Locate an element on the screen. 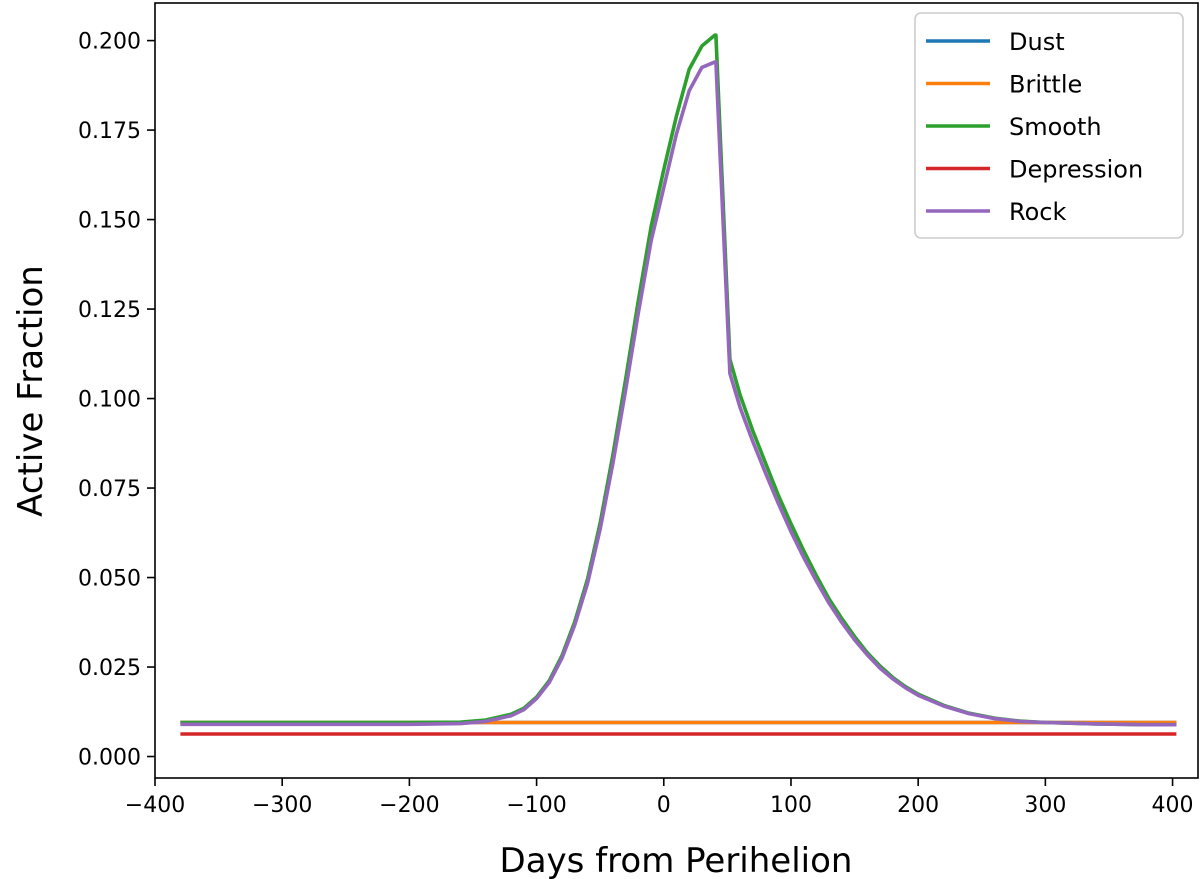 This screenshot has height=879, width=1200. legend: Dust Brittle Smooth Depression Rock is located at coordinates (1049, 125).